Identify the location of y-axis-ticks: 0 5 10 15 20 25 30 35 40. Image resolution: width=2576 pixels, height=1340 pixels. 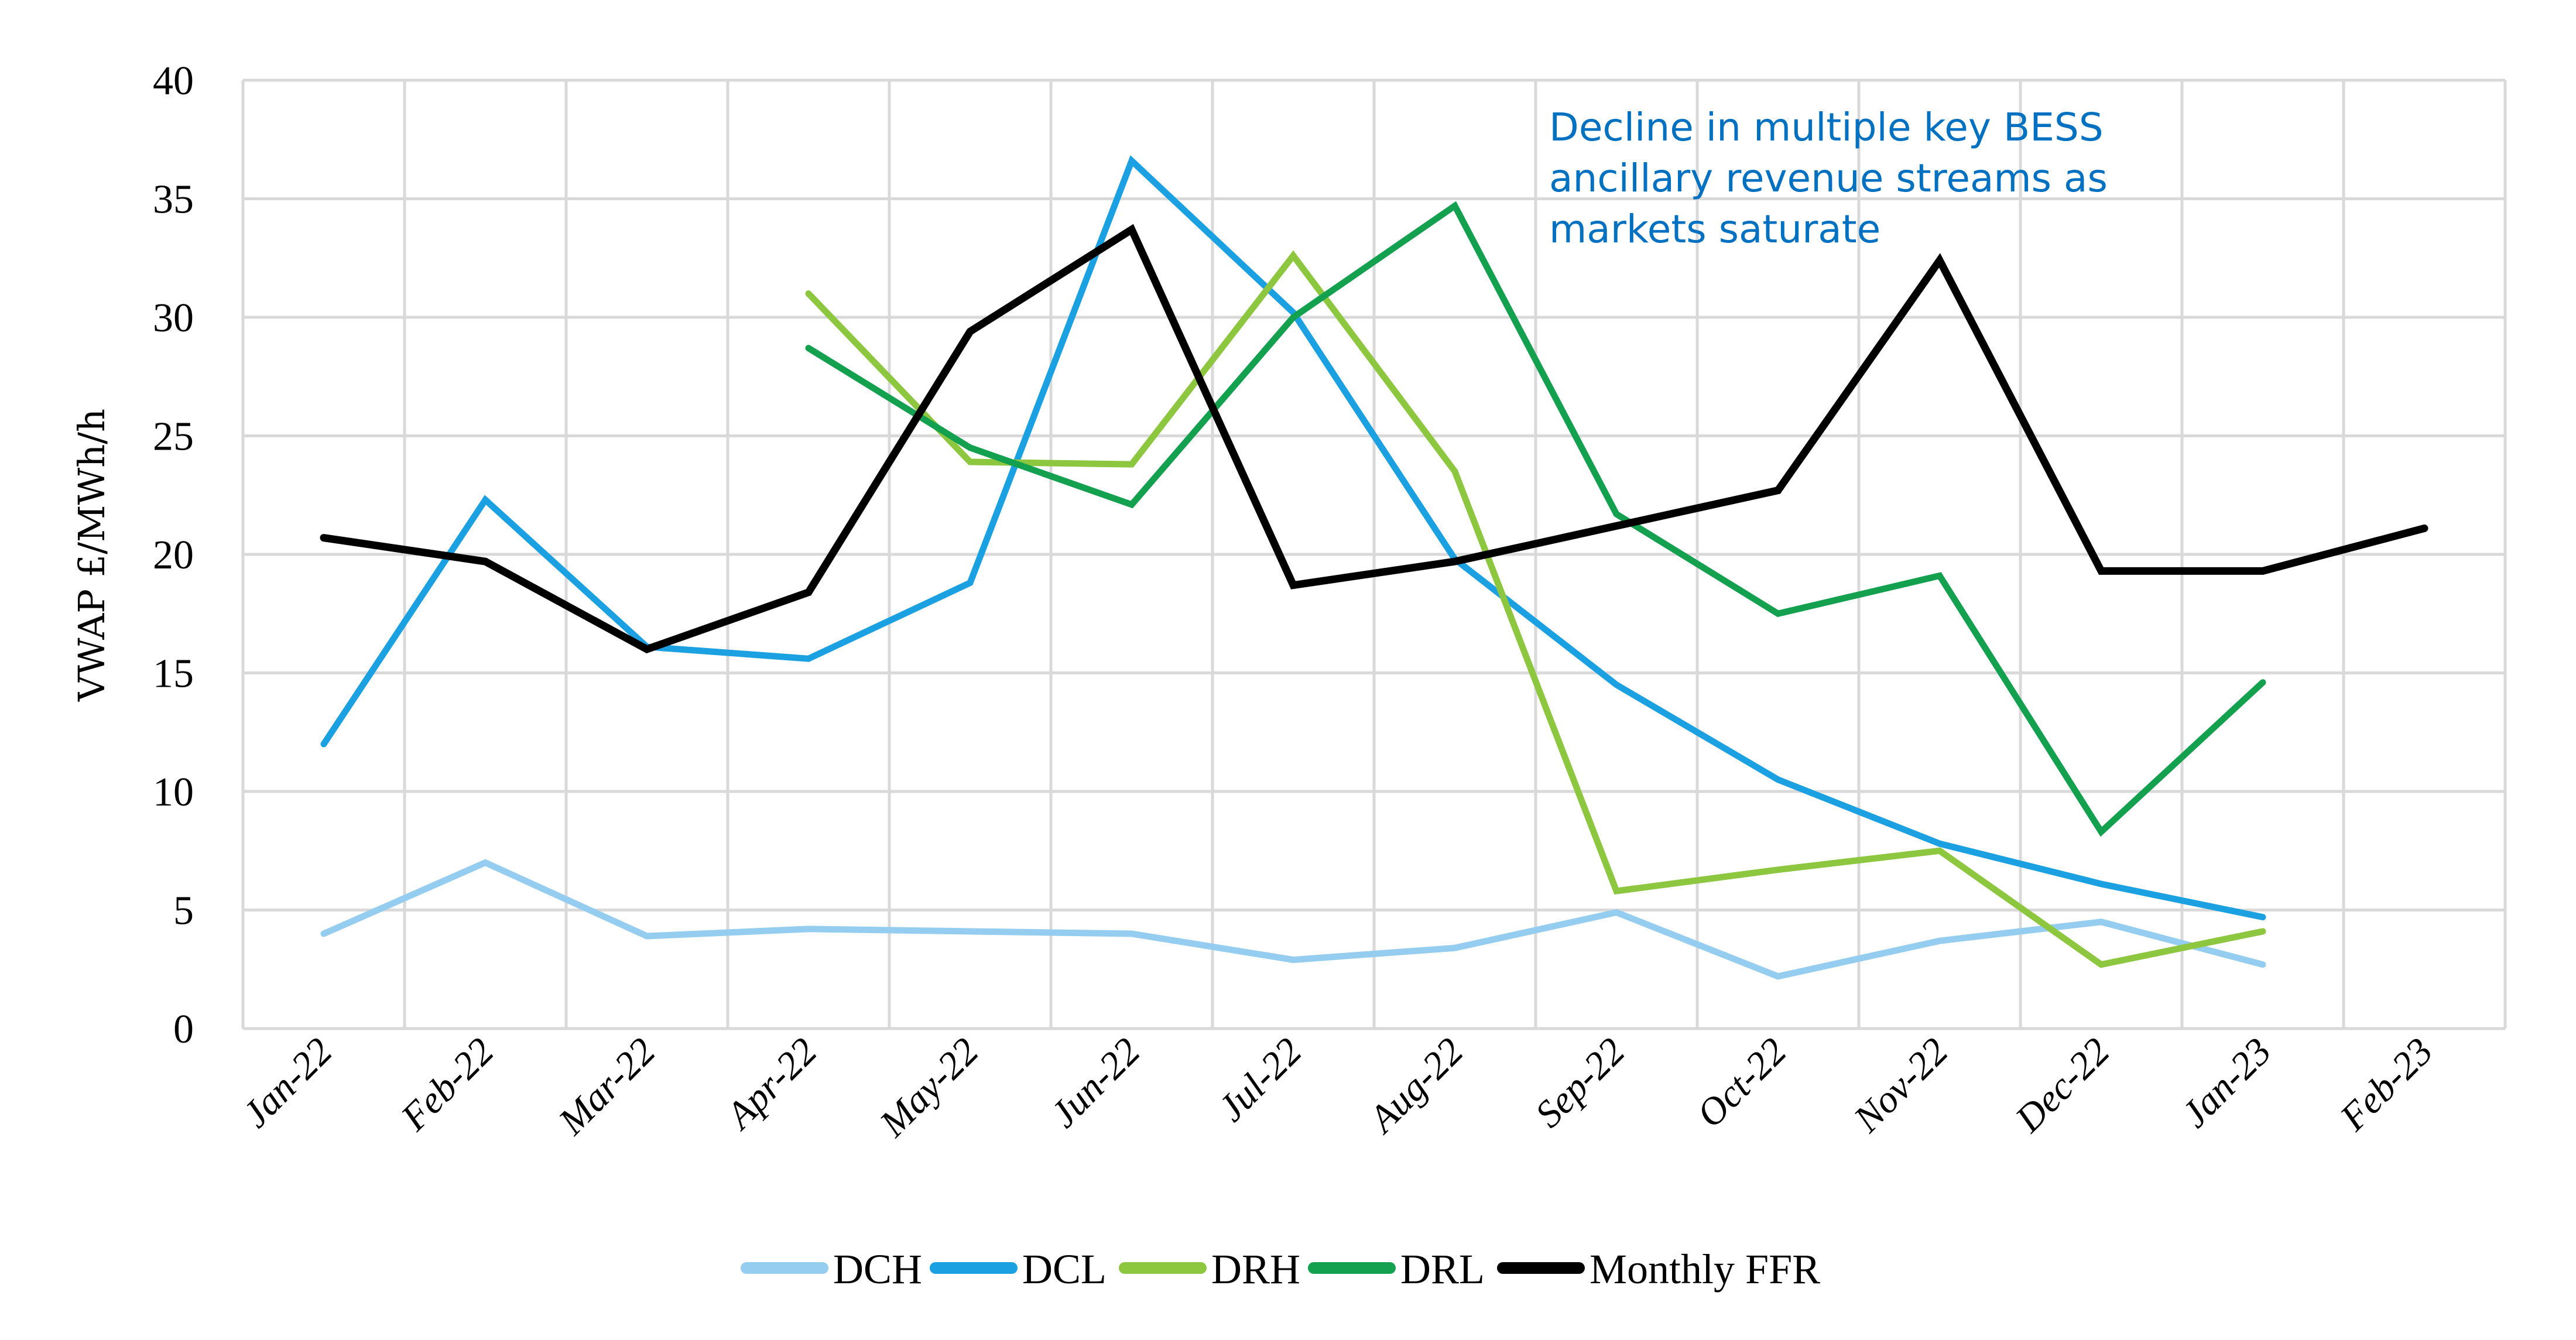
(173, 556).